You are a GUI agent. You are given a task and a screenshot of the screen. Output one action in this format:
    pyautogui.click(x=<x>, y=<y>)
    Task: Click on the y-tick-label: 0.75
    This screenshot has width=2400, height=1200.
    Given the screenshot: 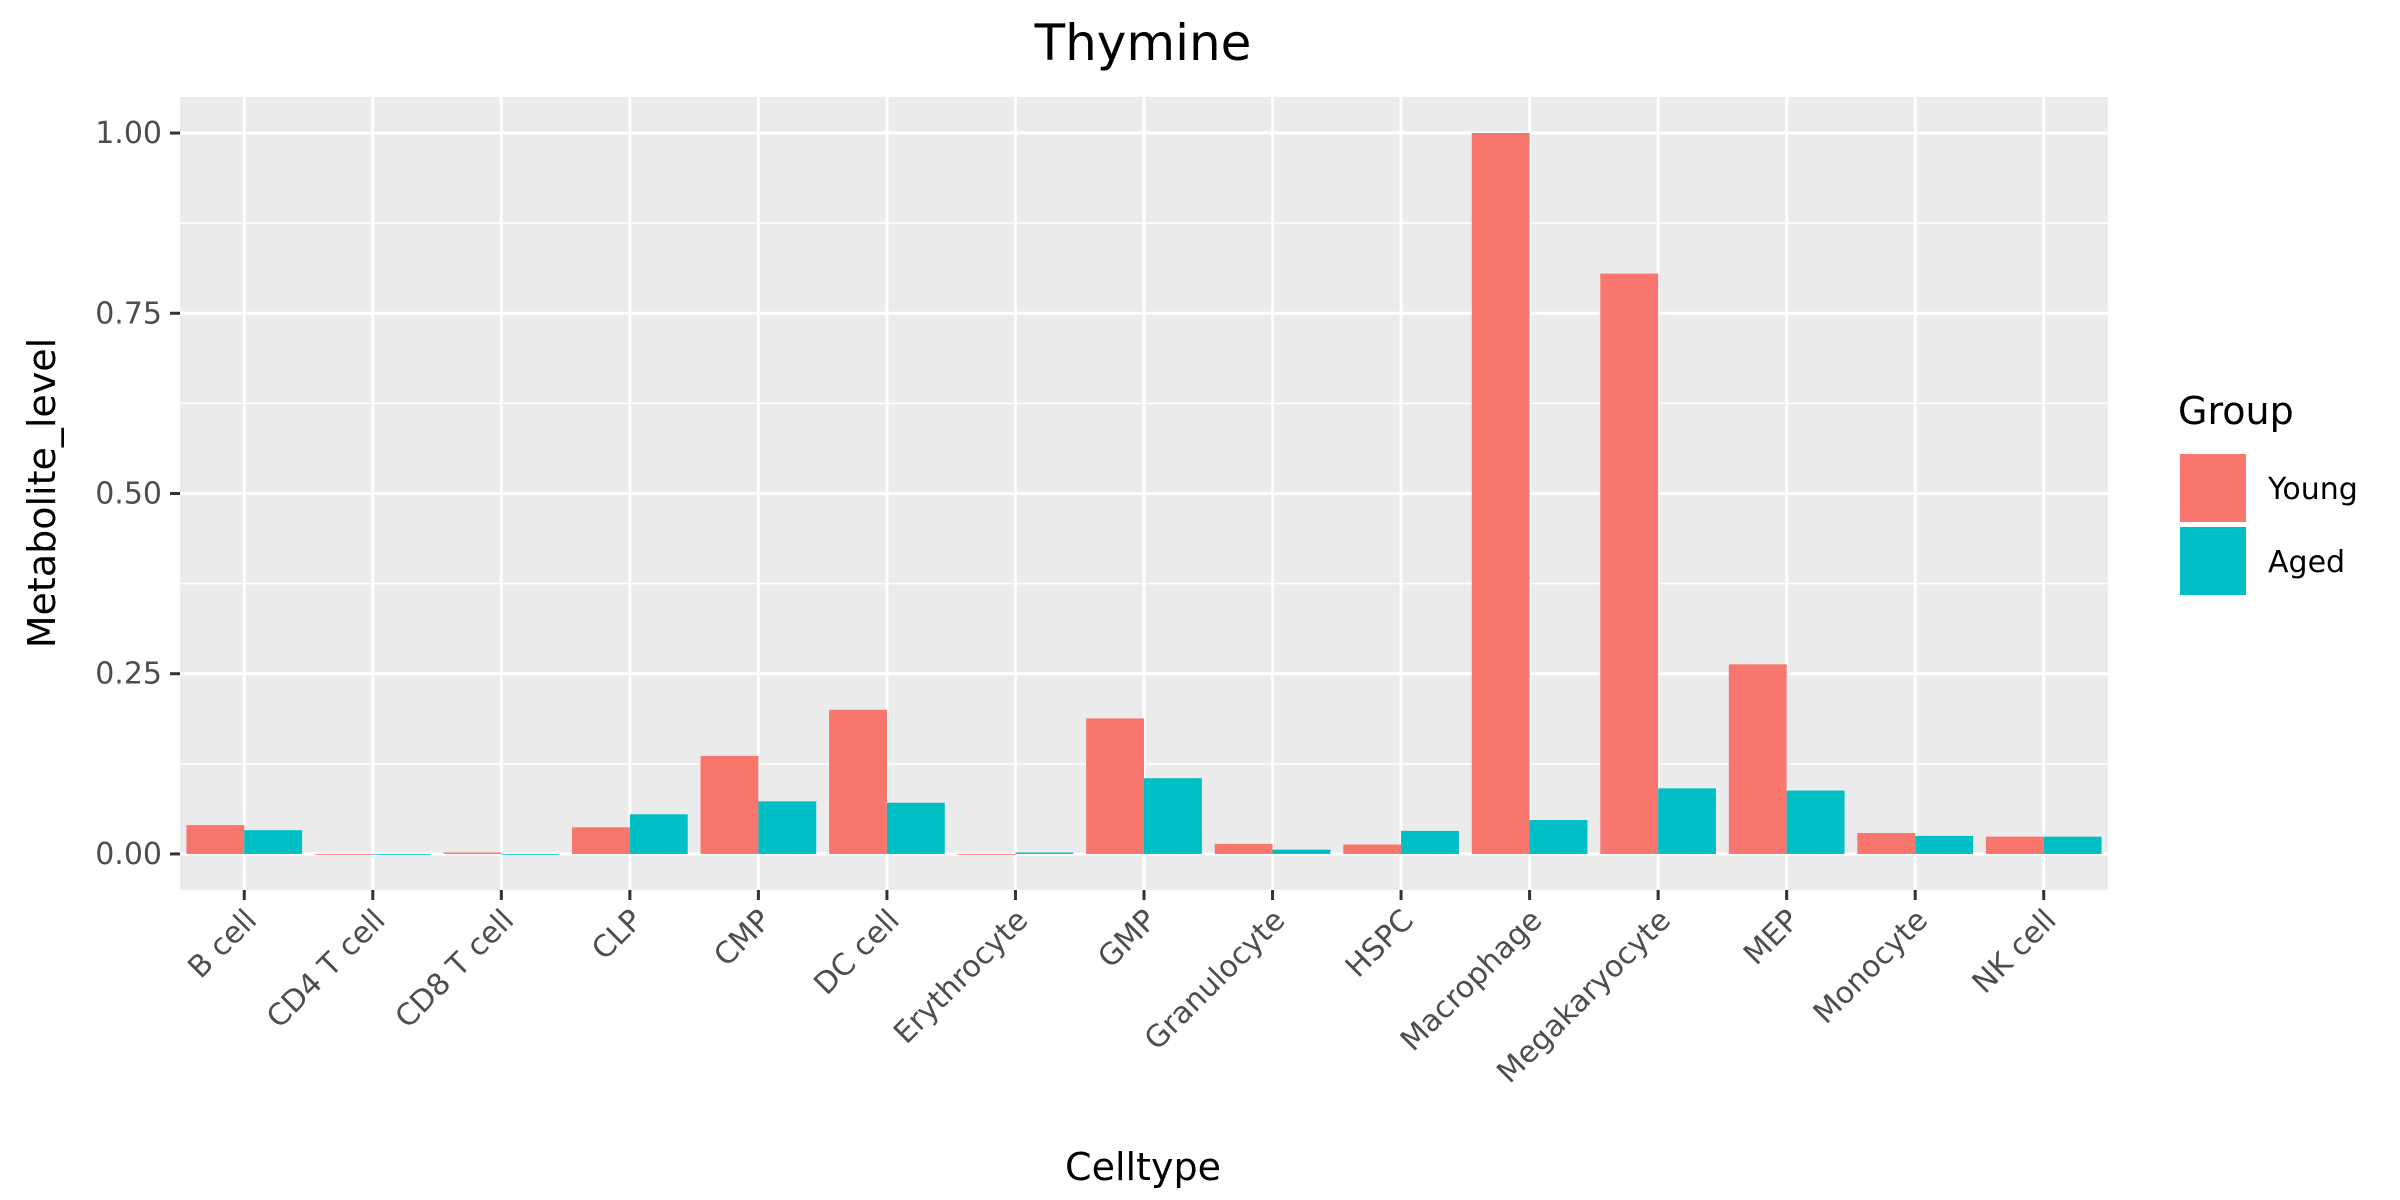 What is the action you would take?
    pyautogui.click(x=128, y=313)
    